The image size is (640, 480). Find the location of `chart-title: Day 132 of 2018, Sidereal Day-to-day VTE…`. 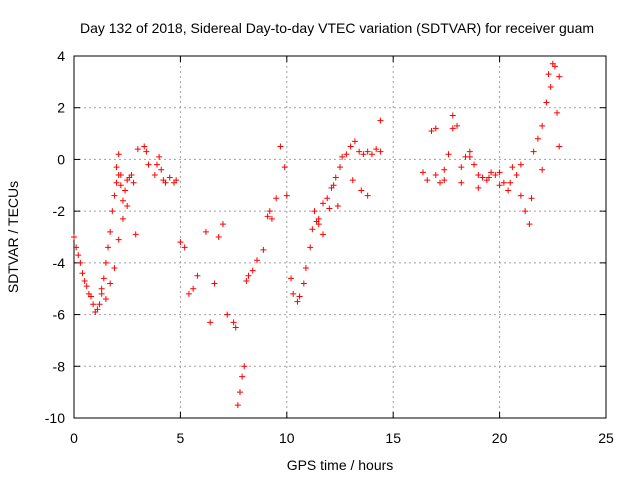

chart-title: Day 132 of 2018, Sidereal Day-to-day VTE… is located at coordinates (337, 28).